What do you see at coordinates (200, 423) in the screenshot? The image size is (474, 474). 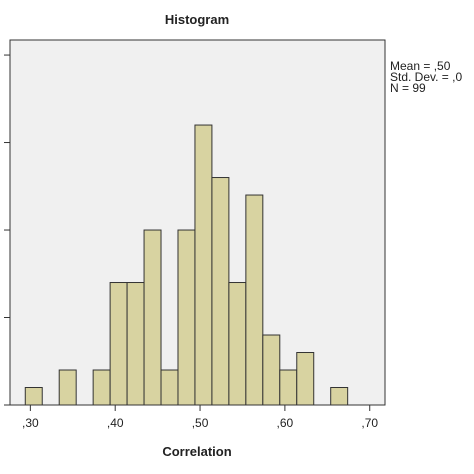 I see `x-tick-label: ,50` at bounding box center [200, 423].